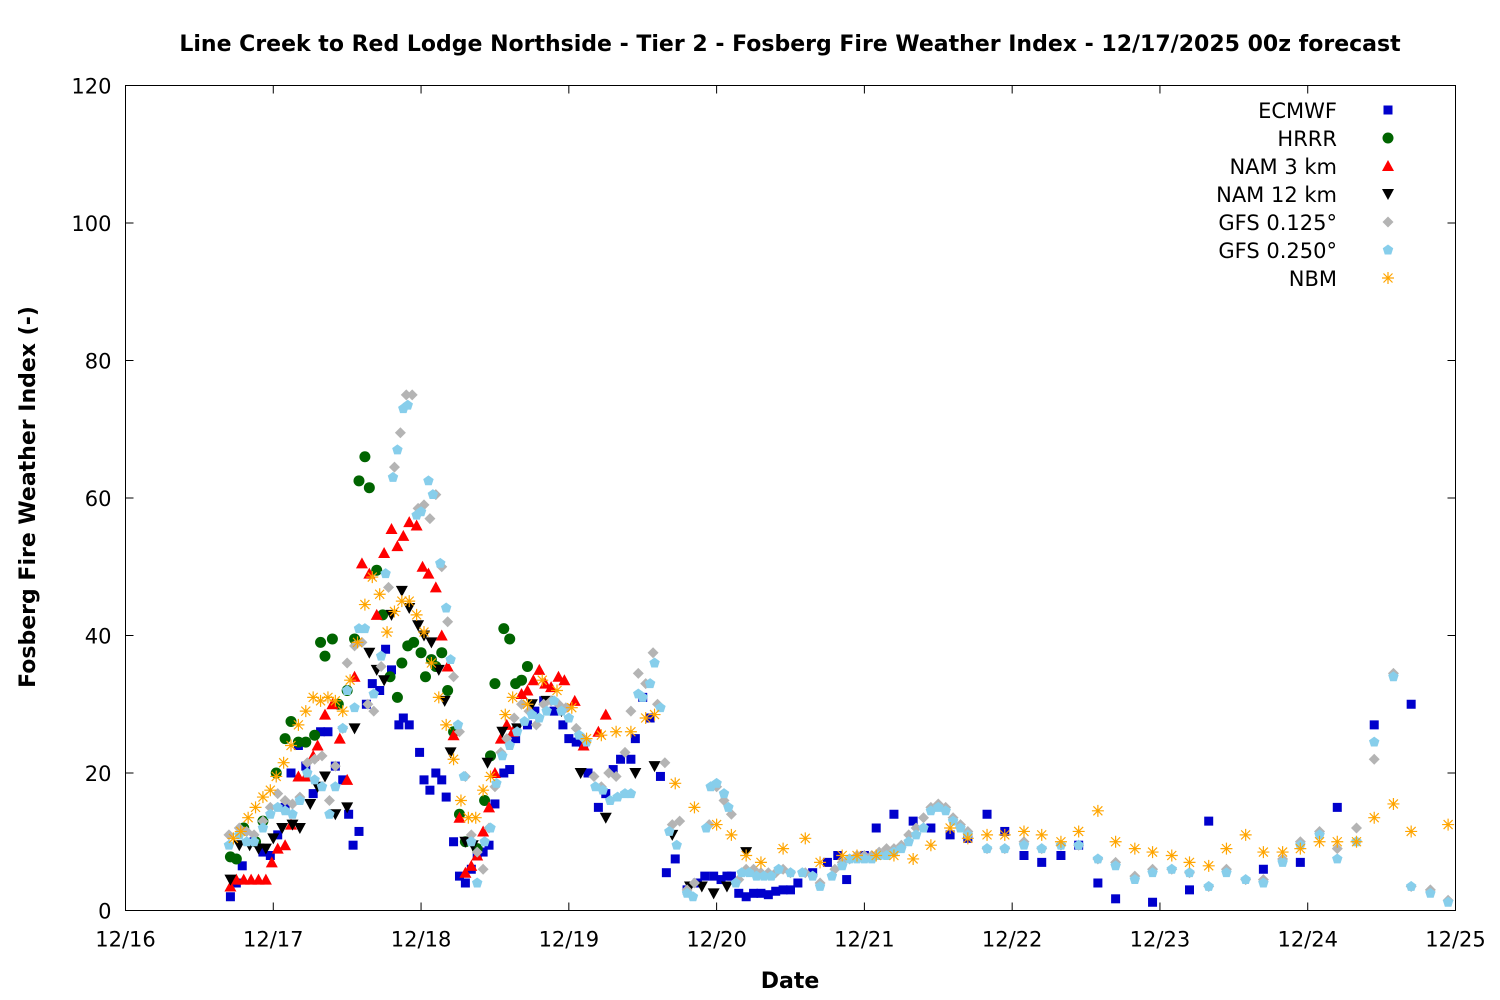 The width and height of the screenshot is (1500, 1000). I want to click on x-axis-label: Date, so click(790, 981).